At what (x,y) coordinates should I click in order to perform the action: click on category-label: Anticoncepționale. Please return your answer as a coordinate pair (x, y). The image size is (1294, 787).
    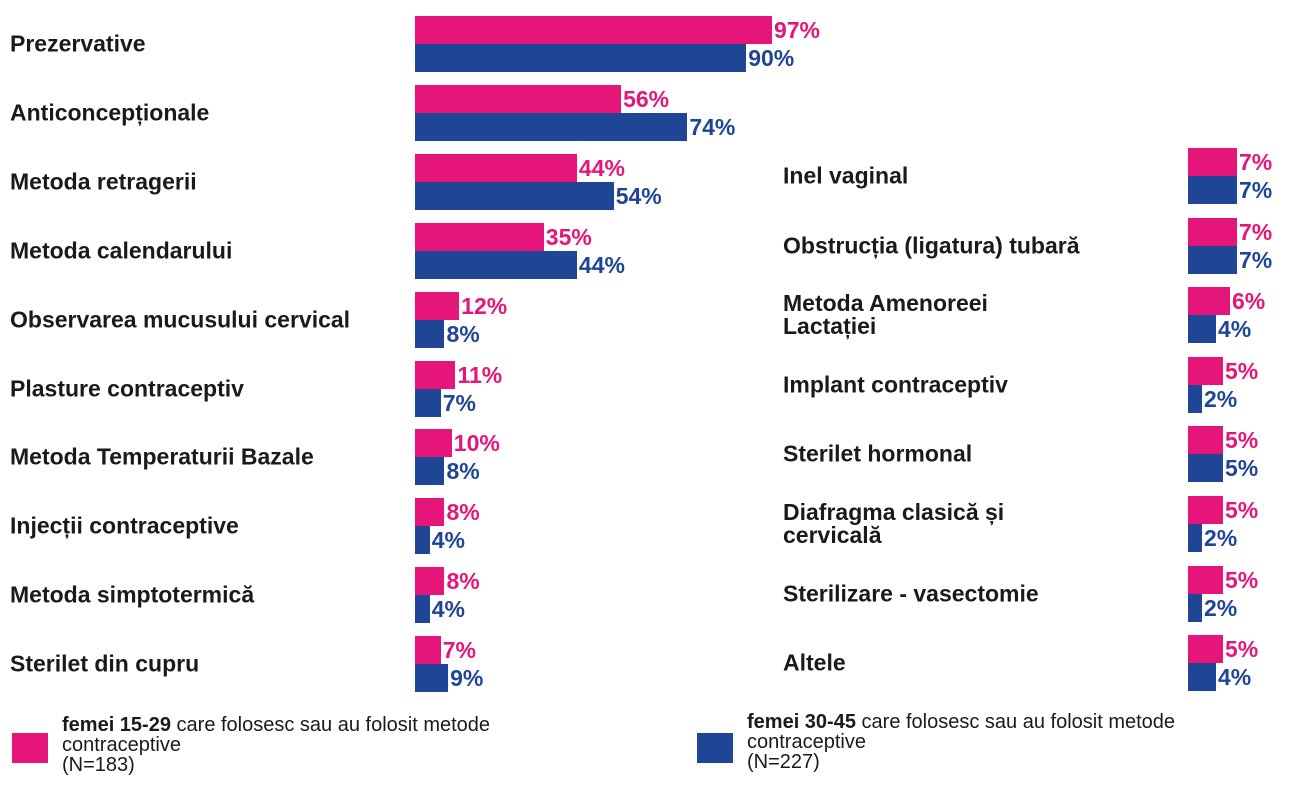
    Looking at the image, I should click on (110, 112).